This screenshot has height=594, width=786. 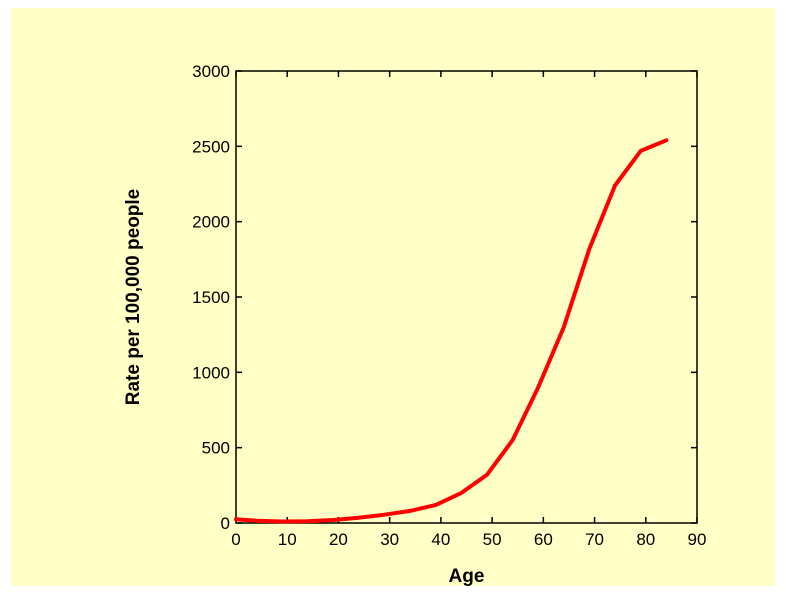 I want to click on y-tick-label-2000: 2000, so click(x=211, y=222).